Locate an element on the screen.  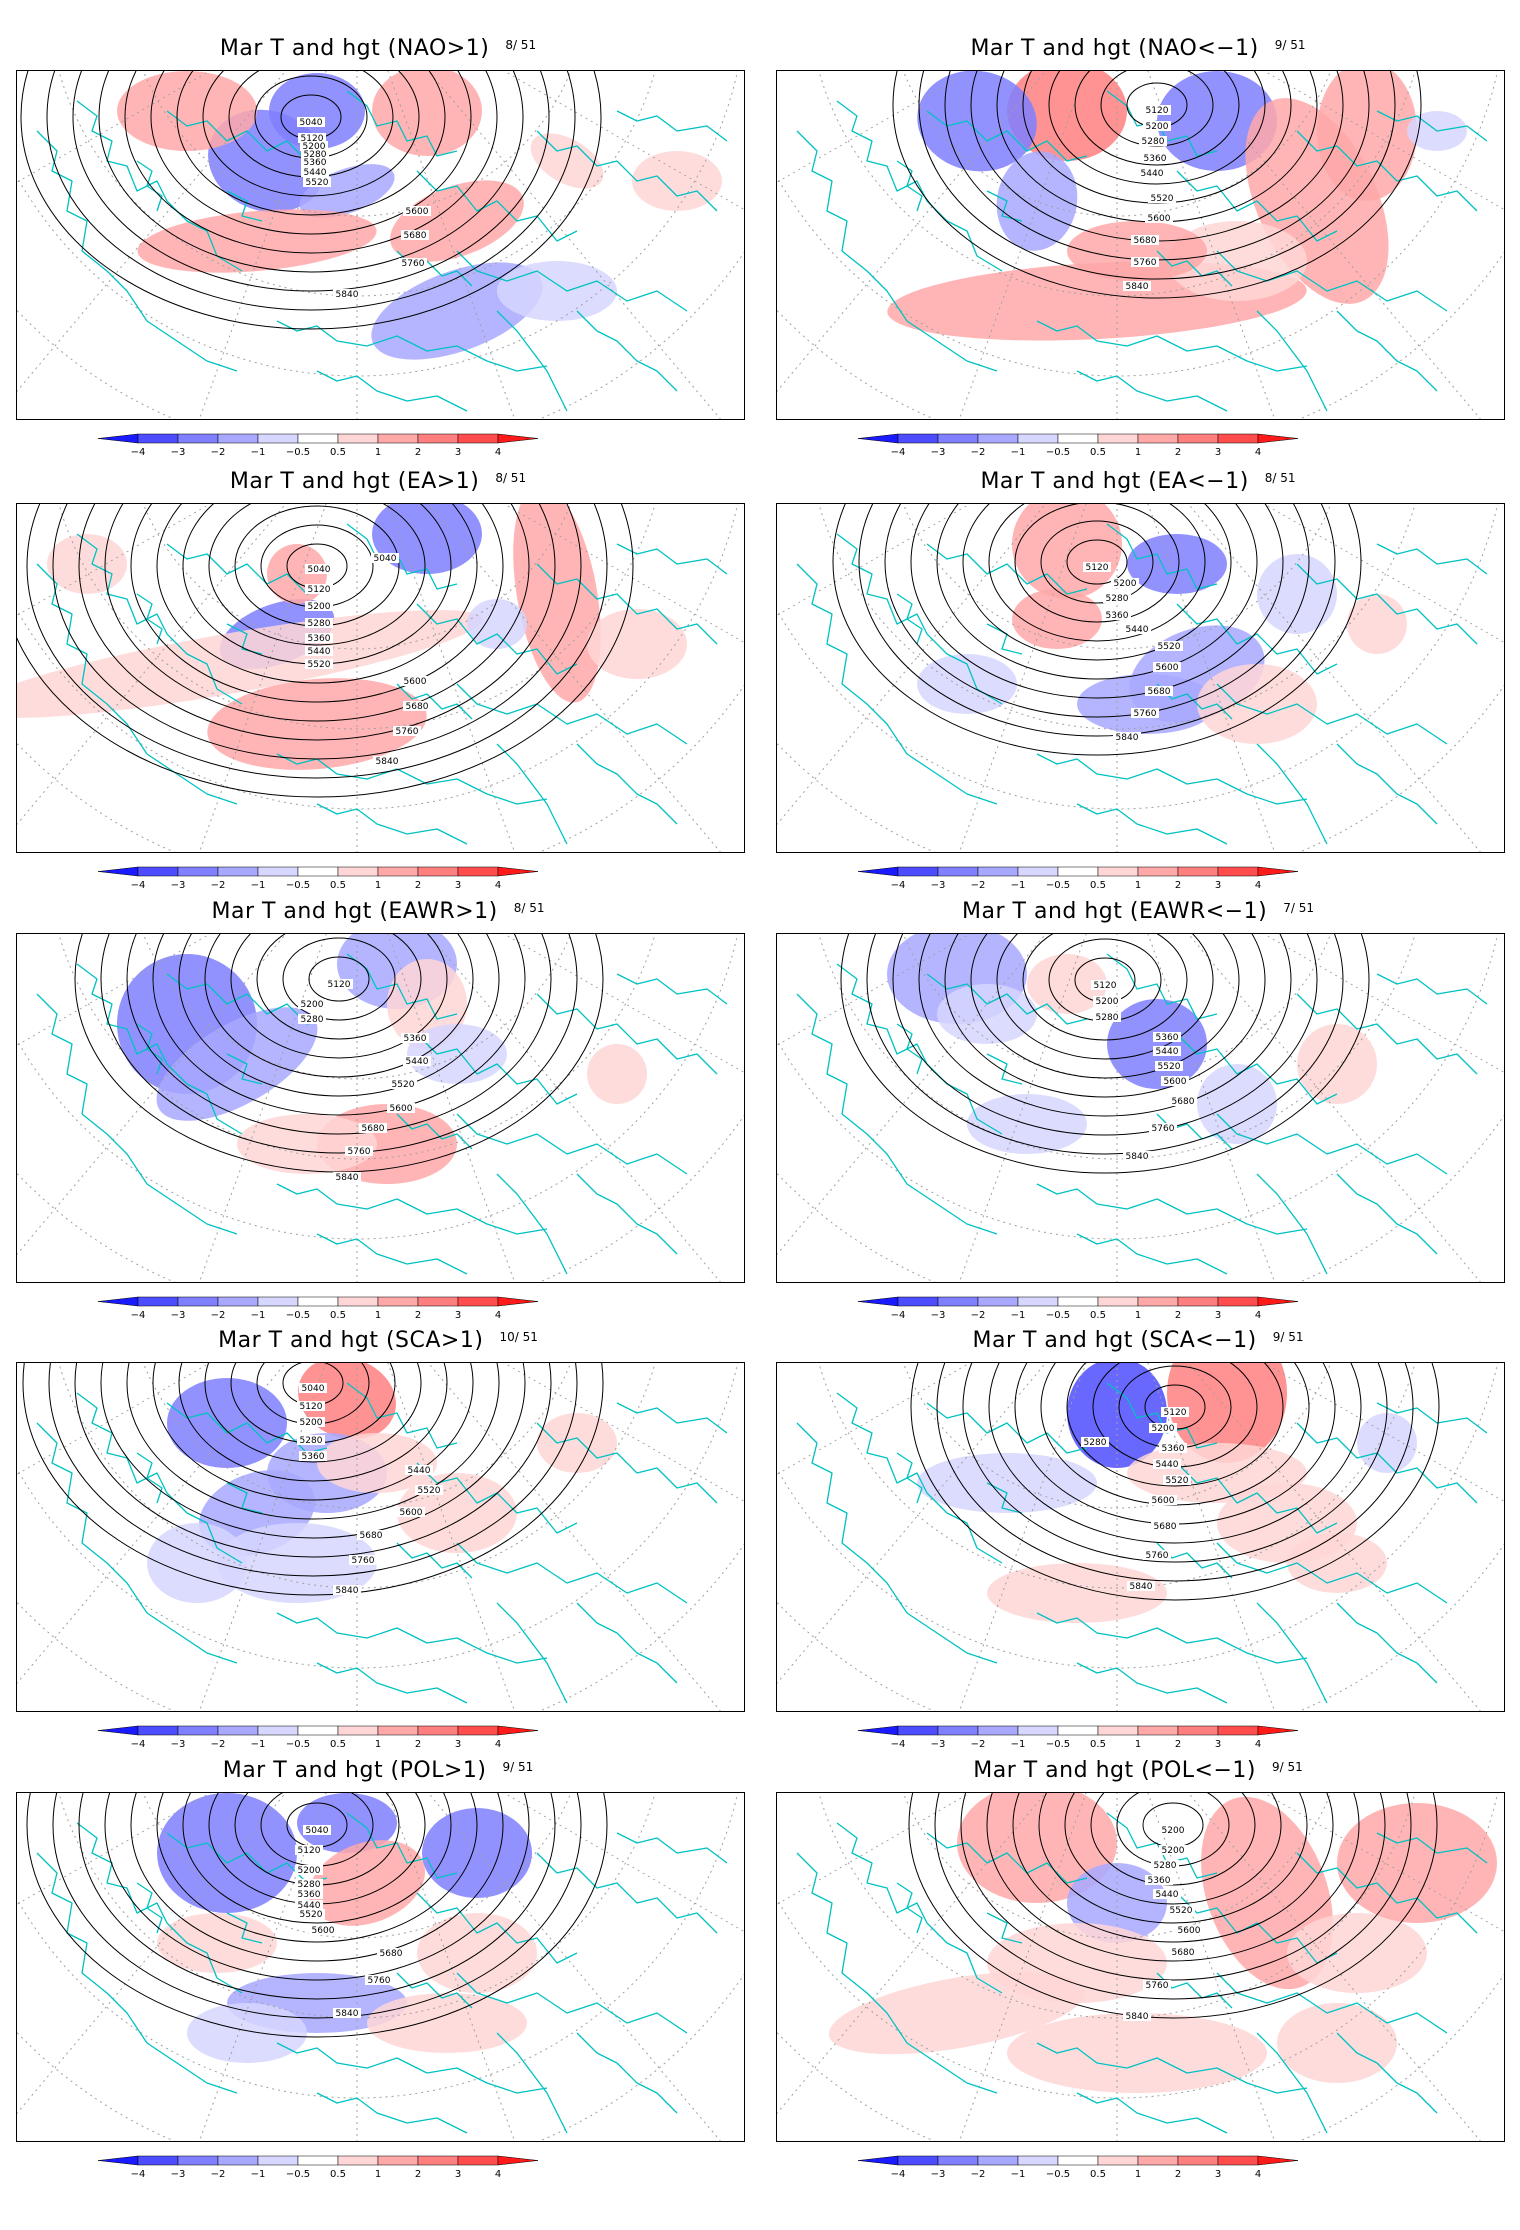
panel-title-text: Mar T and hgt (SCA>1) is located at coordinates (351, 1340).